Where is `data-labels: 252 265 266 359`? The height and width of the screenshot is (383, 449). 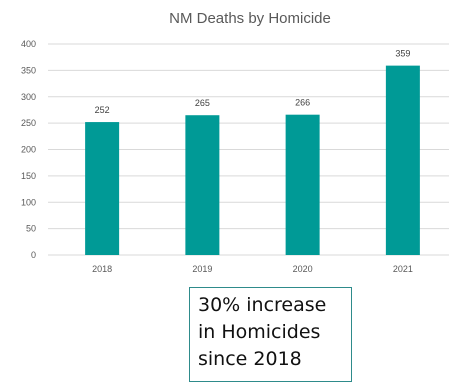
data-labels: 252 265 266 359 is located at coordinates (253, 82).